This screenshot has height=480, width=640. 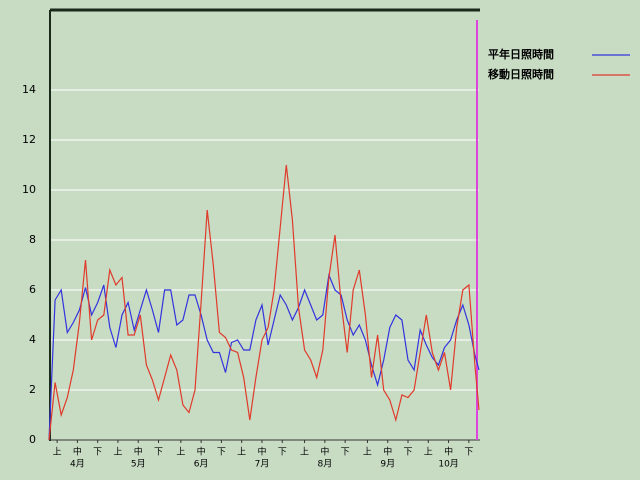 I want to click on month-label: 7月, so click(x=262, y=464).